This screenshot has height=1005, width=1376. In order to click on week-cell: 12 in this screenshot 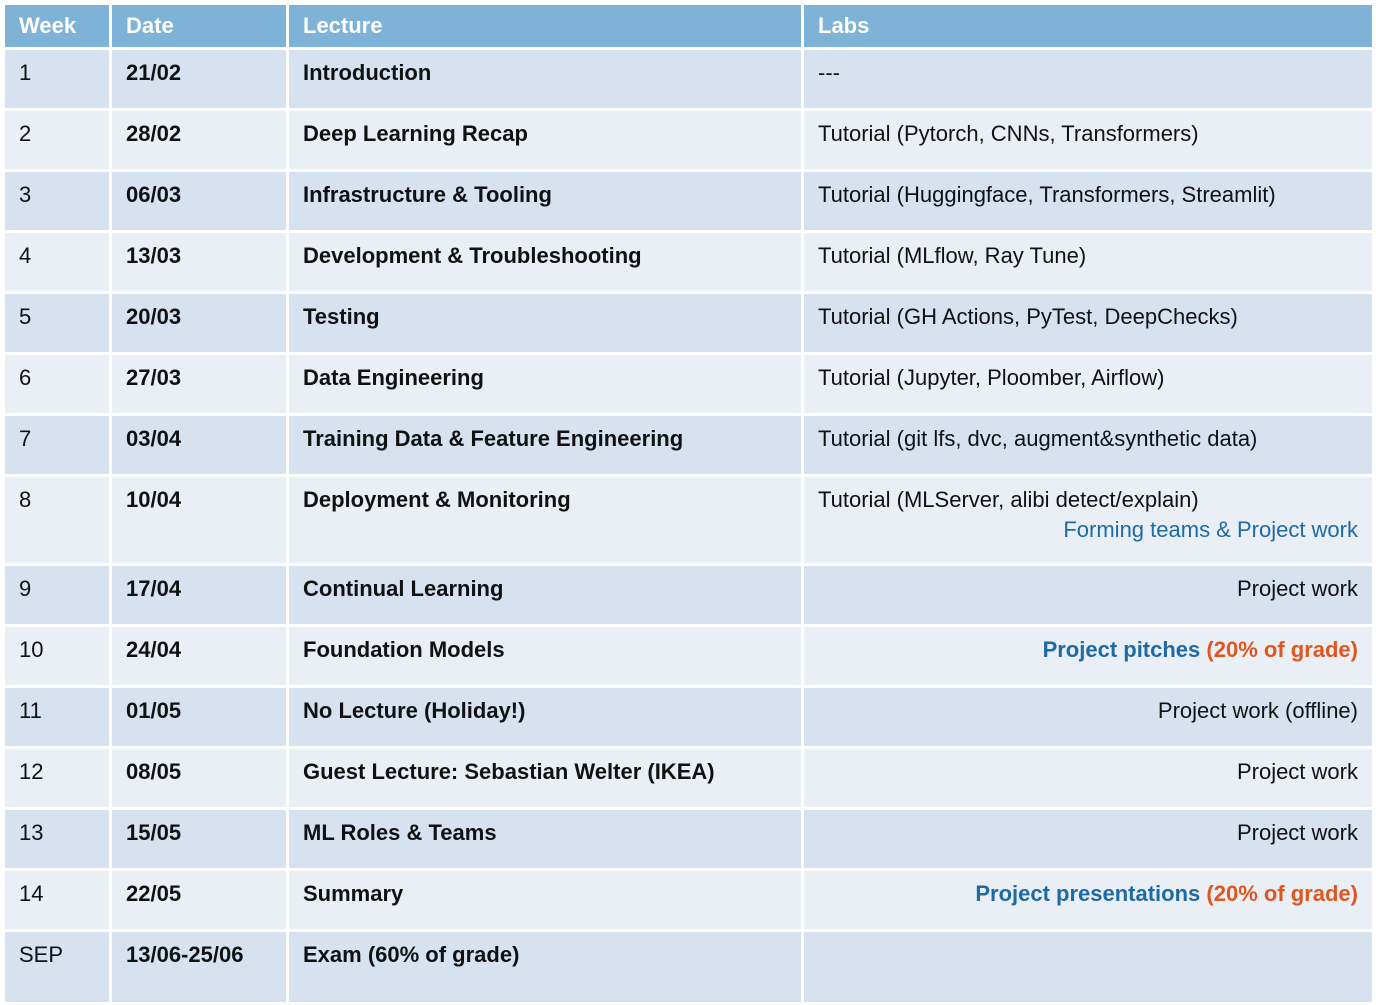, I will do `click(57, 778)`.